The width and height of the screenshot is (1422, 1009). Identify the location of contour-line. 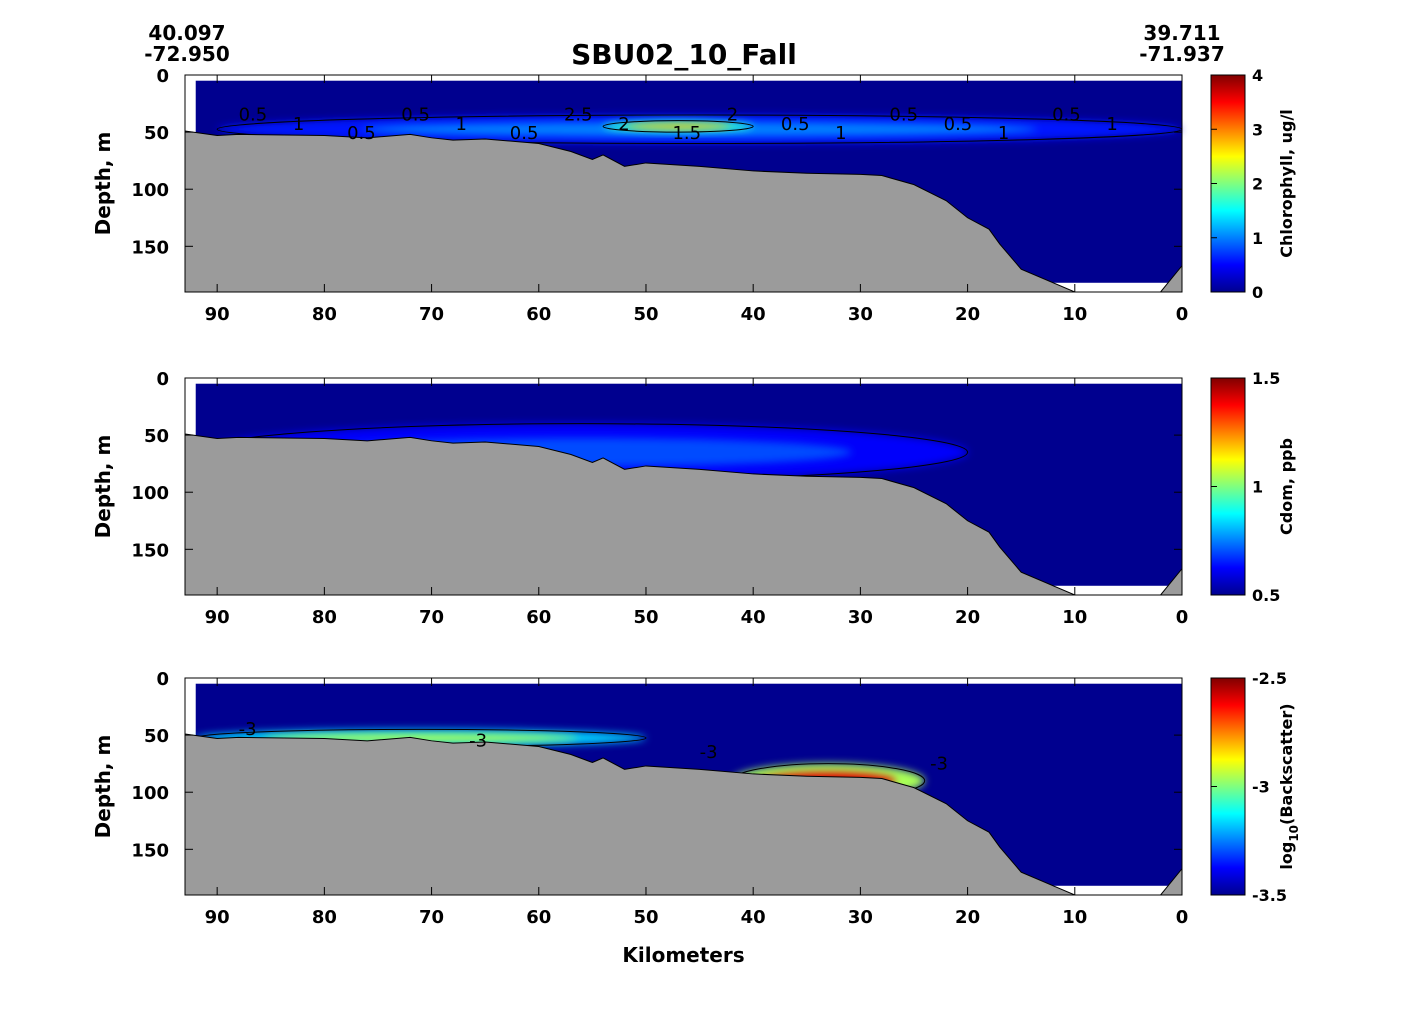
(678, 126).